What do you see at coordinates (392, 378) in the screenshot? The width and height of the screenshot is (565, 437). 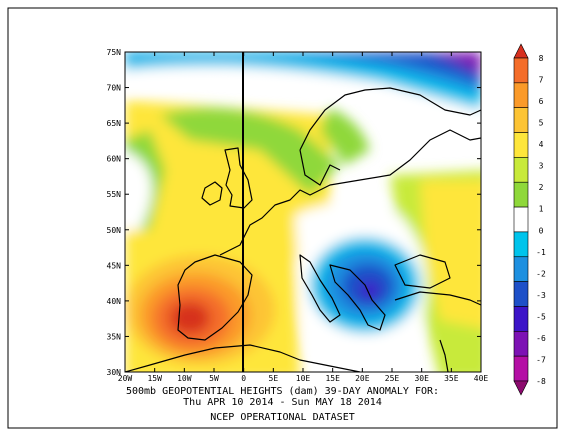 I see `lon-tick-label: 25E` at bounding box center [392, 378].